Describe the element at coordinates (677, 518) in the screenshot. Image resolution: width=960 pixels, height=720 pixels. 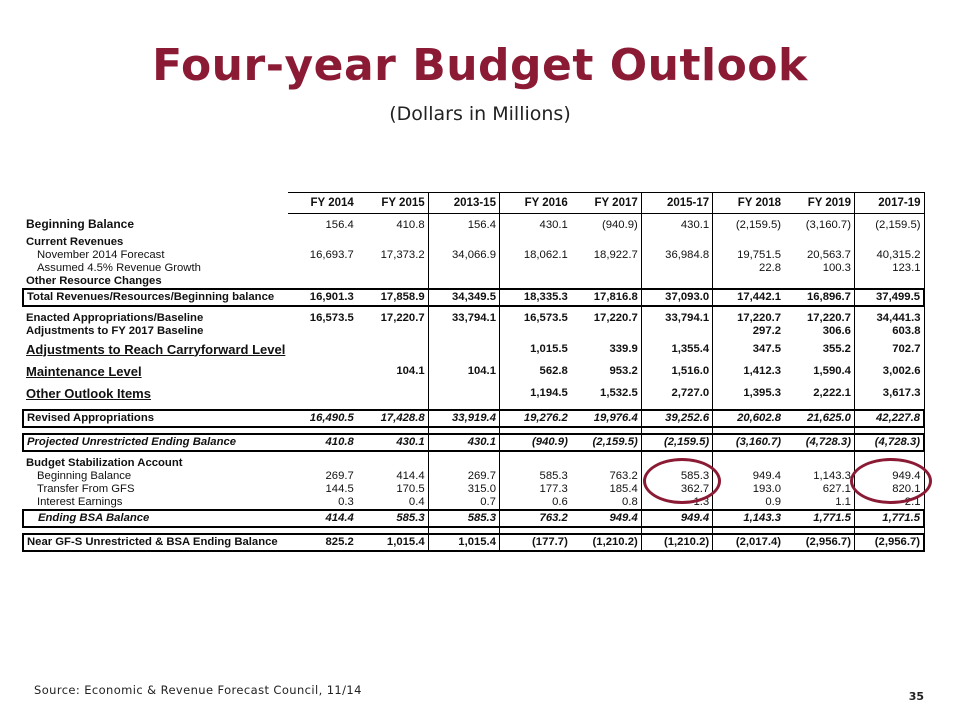
I see `table-cell: 949.4` at that location.